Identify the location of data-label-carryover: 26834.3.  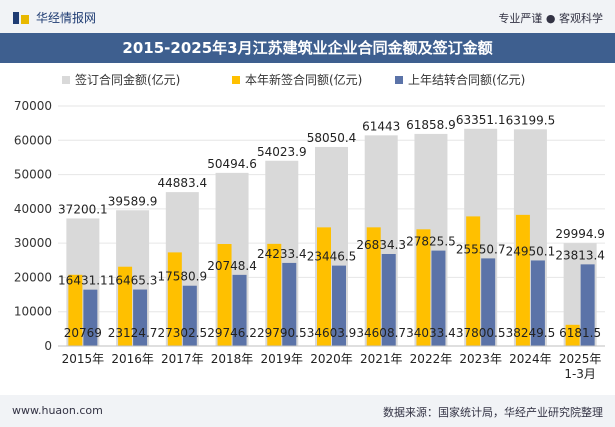
(381, 245).